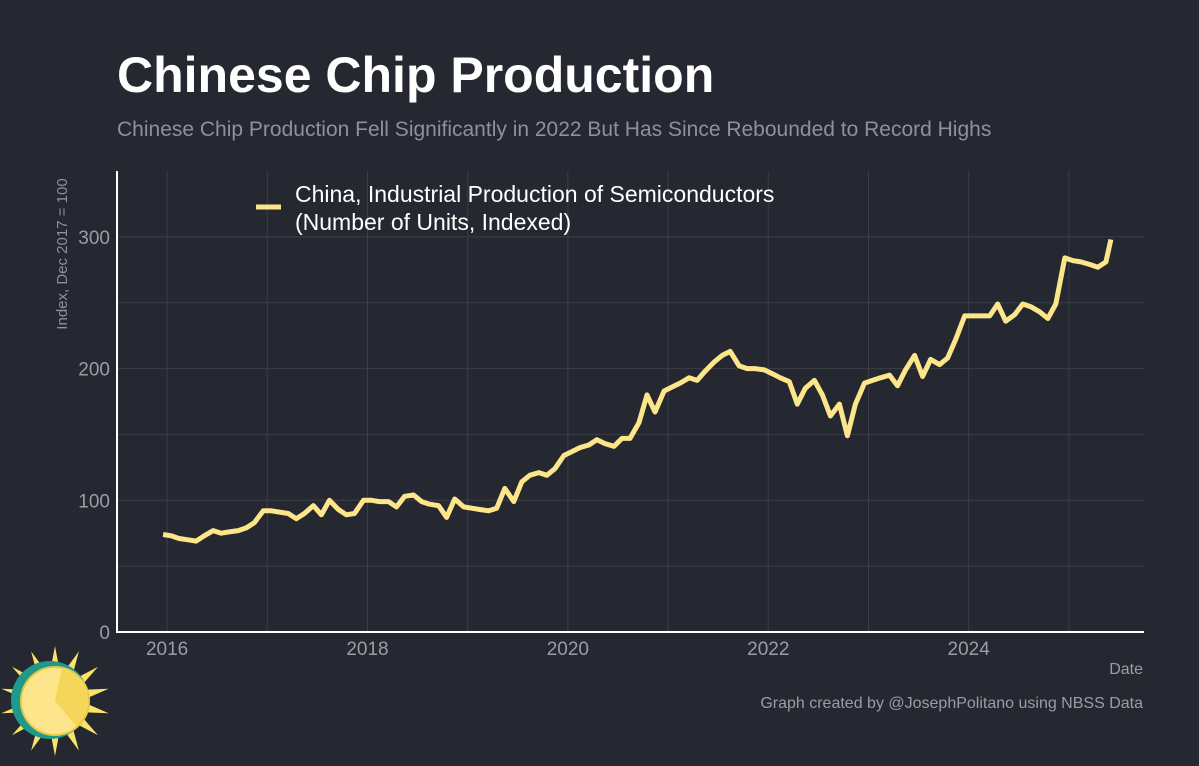  I want to click on legend-label-line-2: (Number of Units, Indexed), so click(433, 222).